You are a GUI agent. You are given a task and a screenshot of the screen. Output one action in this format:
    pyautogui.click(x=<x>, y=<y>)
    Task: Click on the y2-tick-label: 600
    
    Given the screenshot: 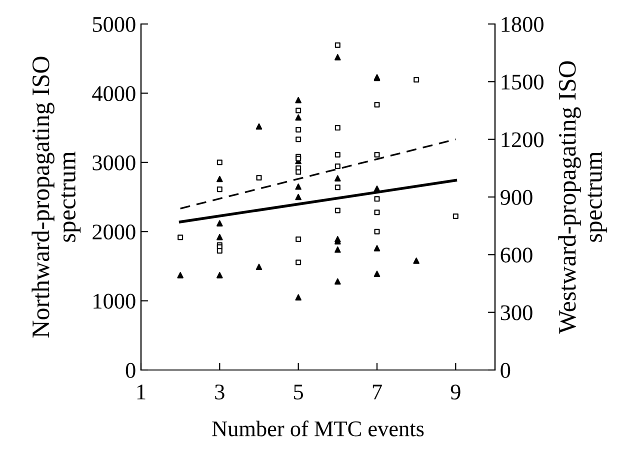 What is the action you would take?
    pyautogui.click(x=516, y=255)
    